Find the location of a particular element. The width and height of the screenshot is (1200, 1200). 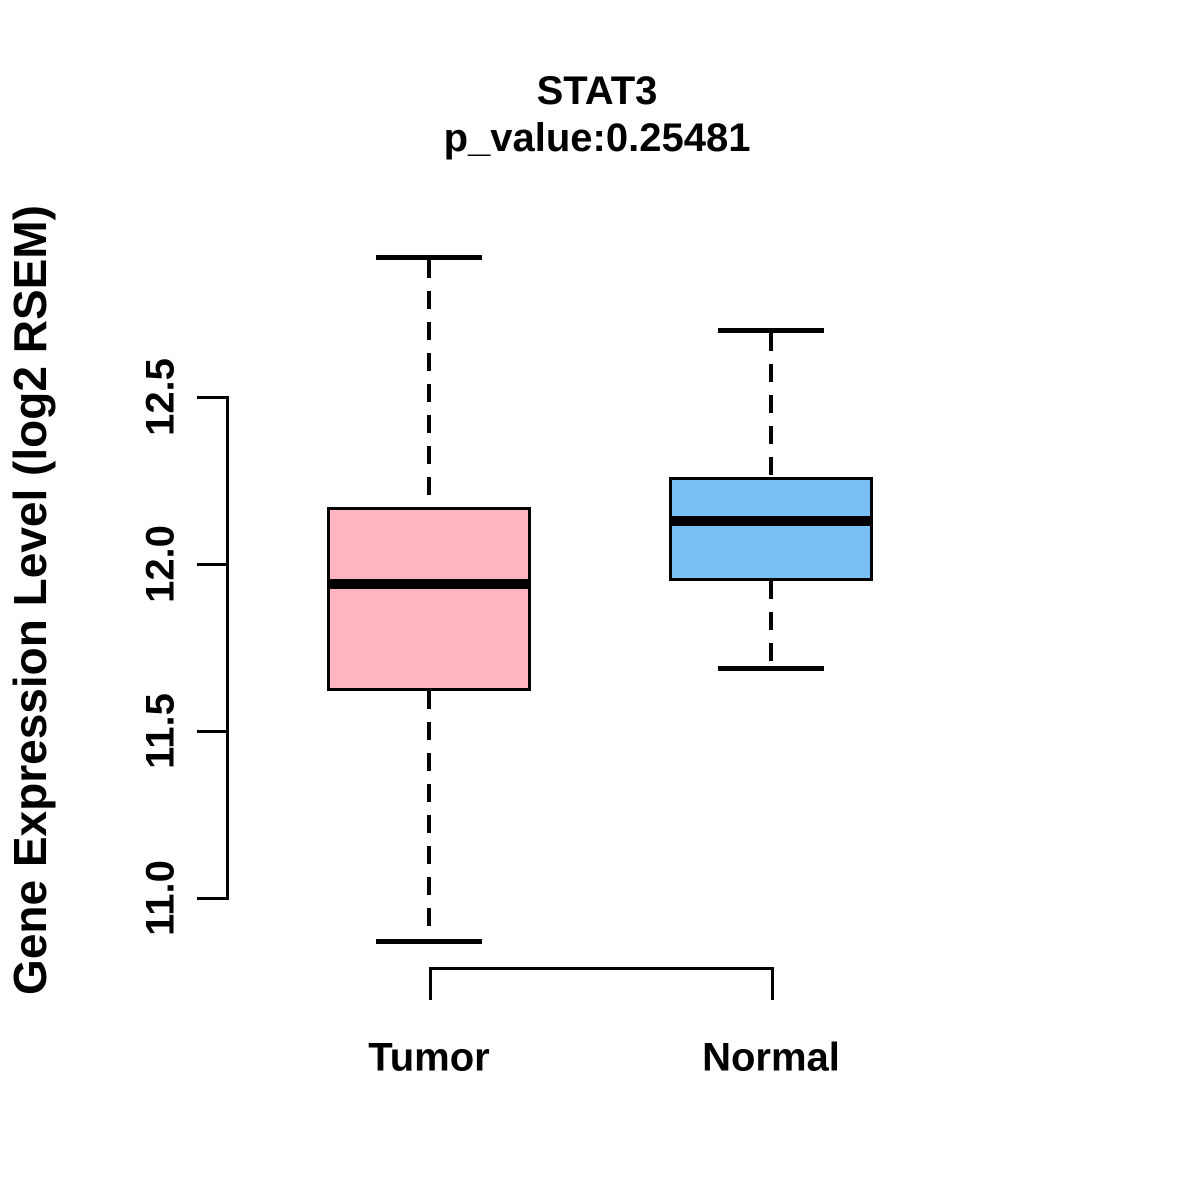

x-axis-label-tumor: Tumor is located at coordinates (429, 1057).